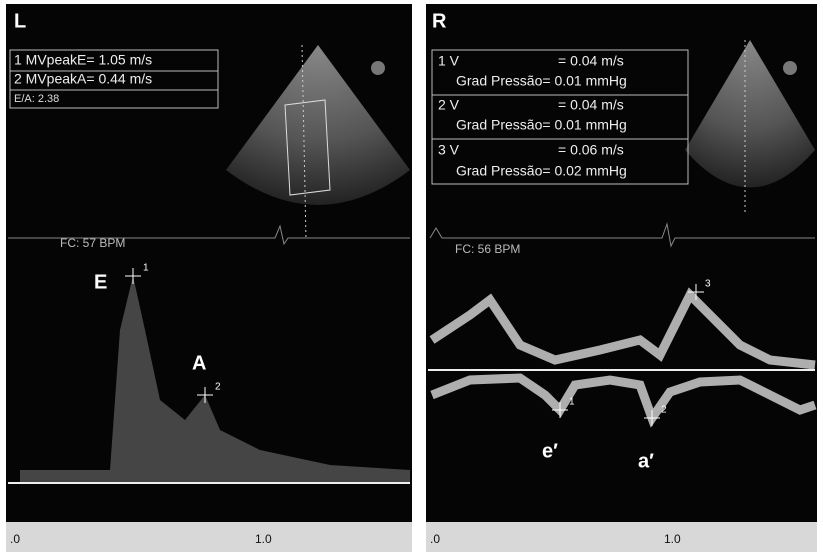  What do you see at coordinates (449, 61) in the screenshot?
I see `velocity-label: 1 V` at bounding box center [449, 61].